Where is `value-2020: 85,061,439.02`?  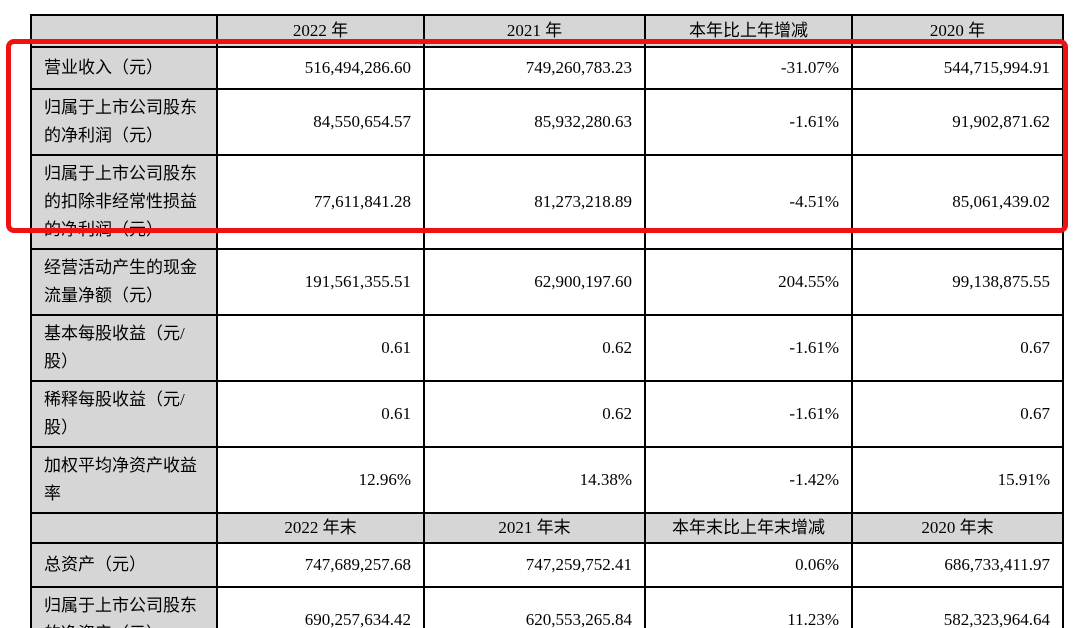
value-2020: 85,061,439.02 is located at coordinates (957, 202).